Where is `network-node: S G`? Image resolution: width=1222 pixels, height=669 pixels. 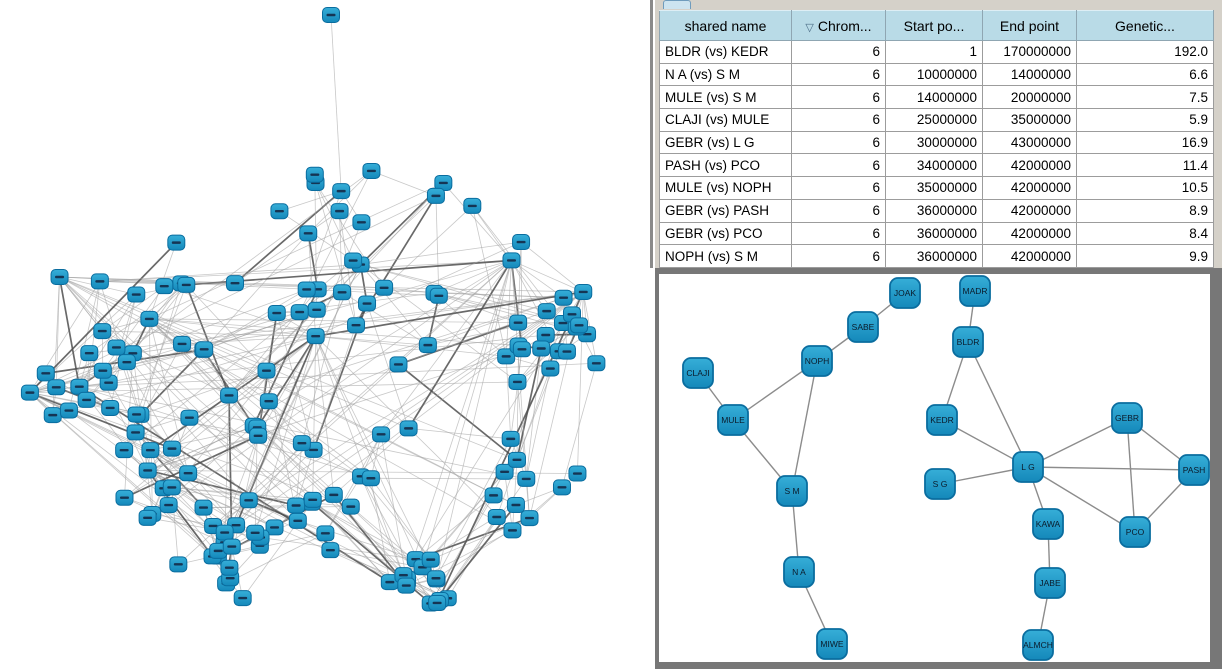 network-node: S G is located at coordinates (940, 484).